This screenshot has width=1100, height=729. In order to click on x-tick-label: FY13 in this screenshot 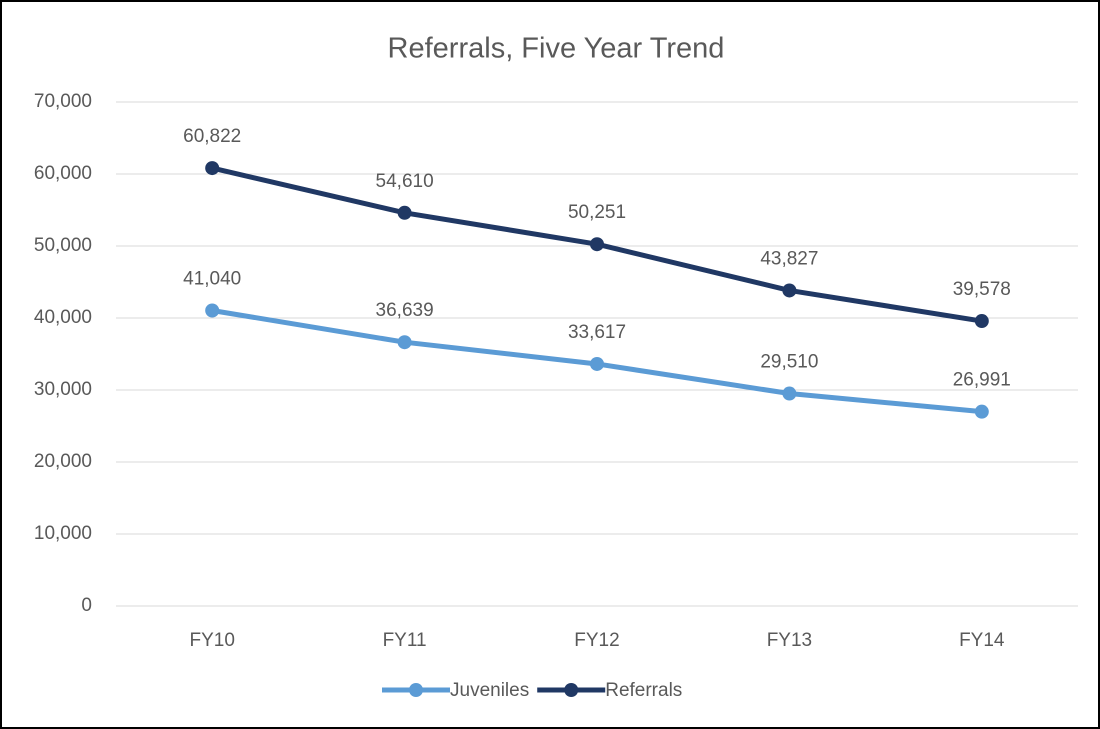, I will do `click(789, 640)`.